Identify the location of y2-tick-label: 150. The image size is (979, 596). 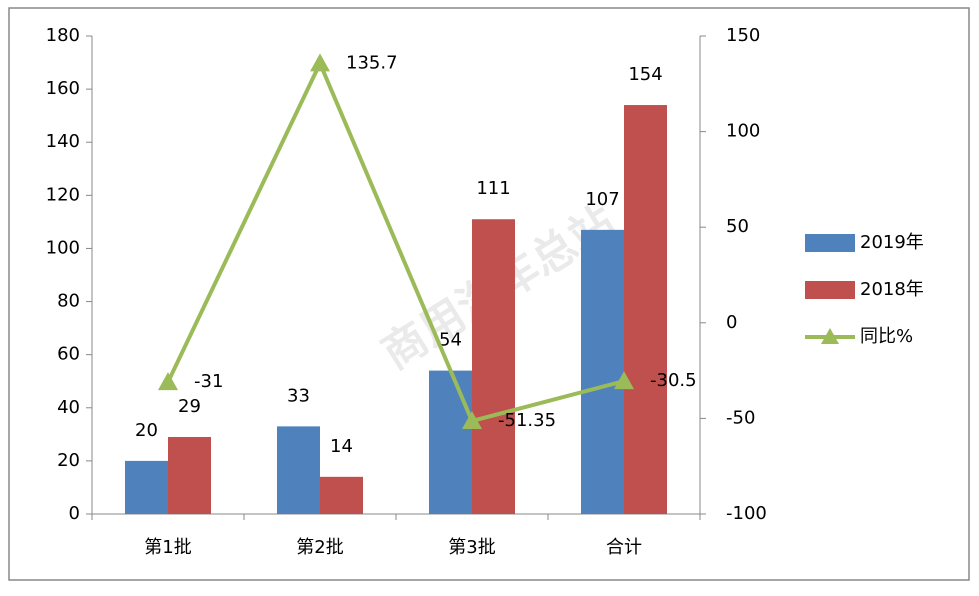
(743, 35).